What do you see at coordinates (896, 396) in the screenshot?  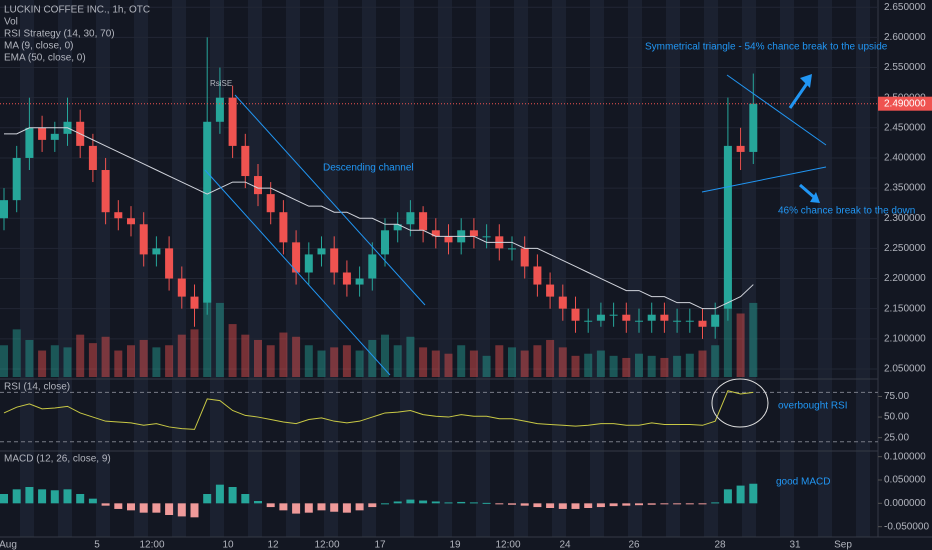 I see `rsi-tick-label: 75.00` at bounding box center [896, 396].